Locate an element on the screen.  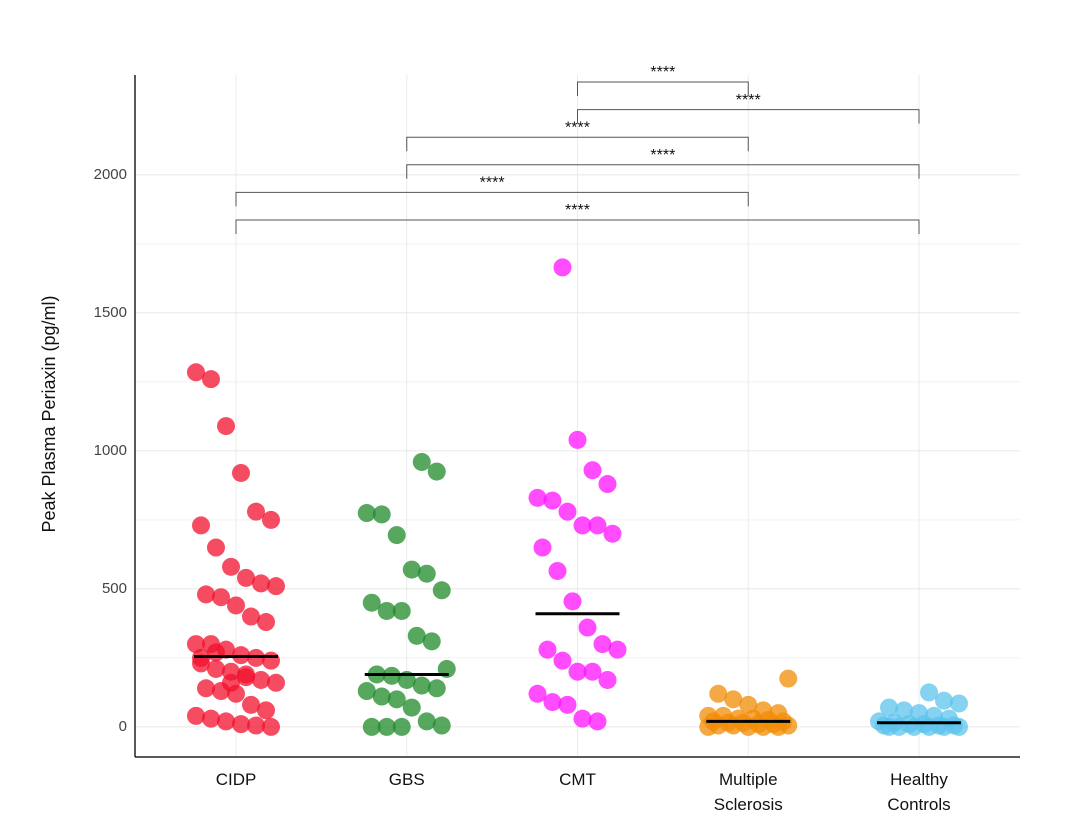
x-tick-label: CIDP is located at coordinates (236, 779).